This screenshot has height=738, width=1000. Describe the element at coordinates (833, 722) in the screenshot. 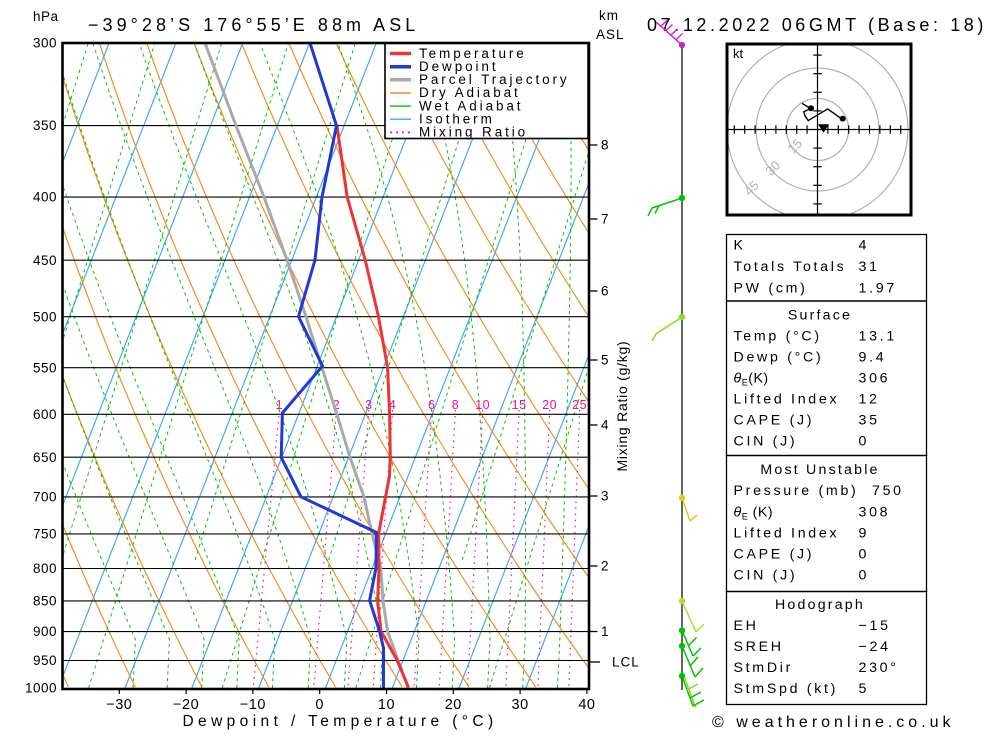

I see `svg-text: © weatheronline.co.uk` at that location.